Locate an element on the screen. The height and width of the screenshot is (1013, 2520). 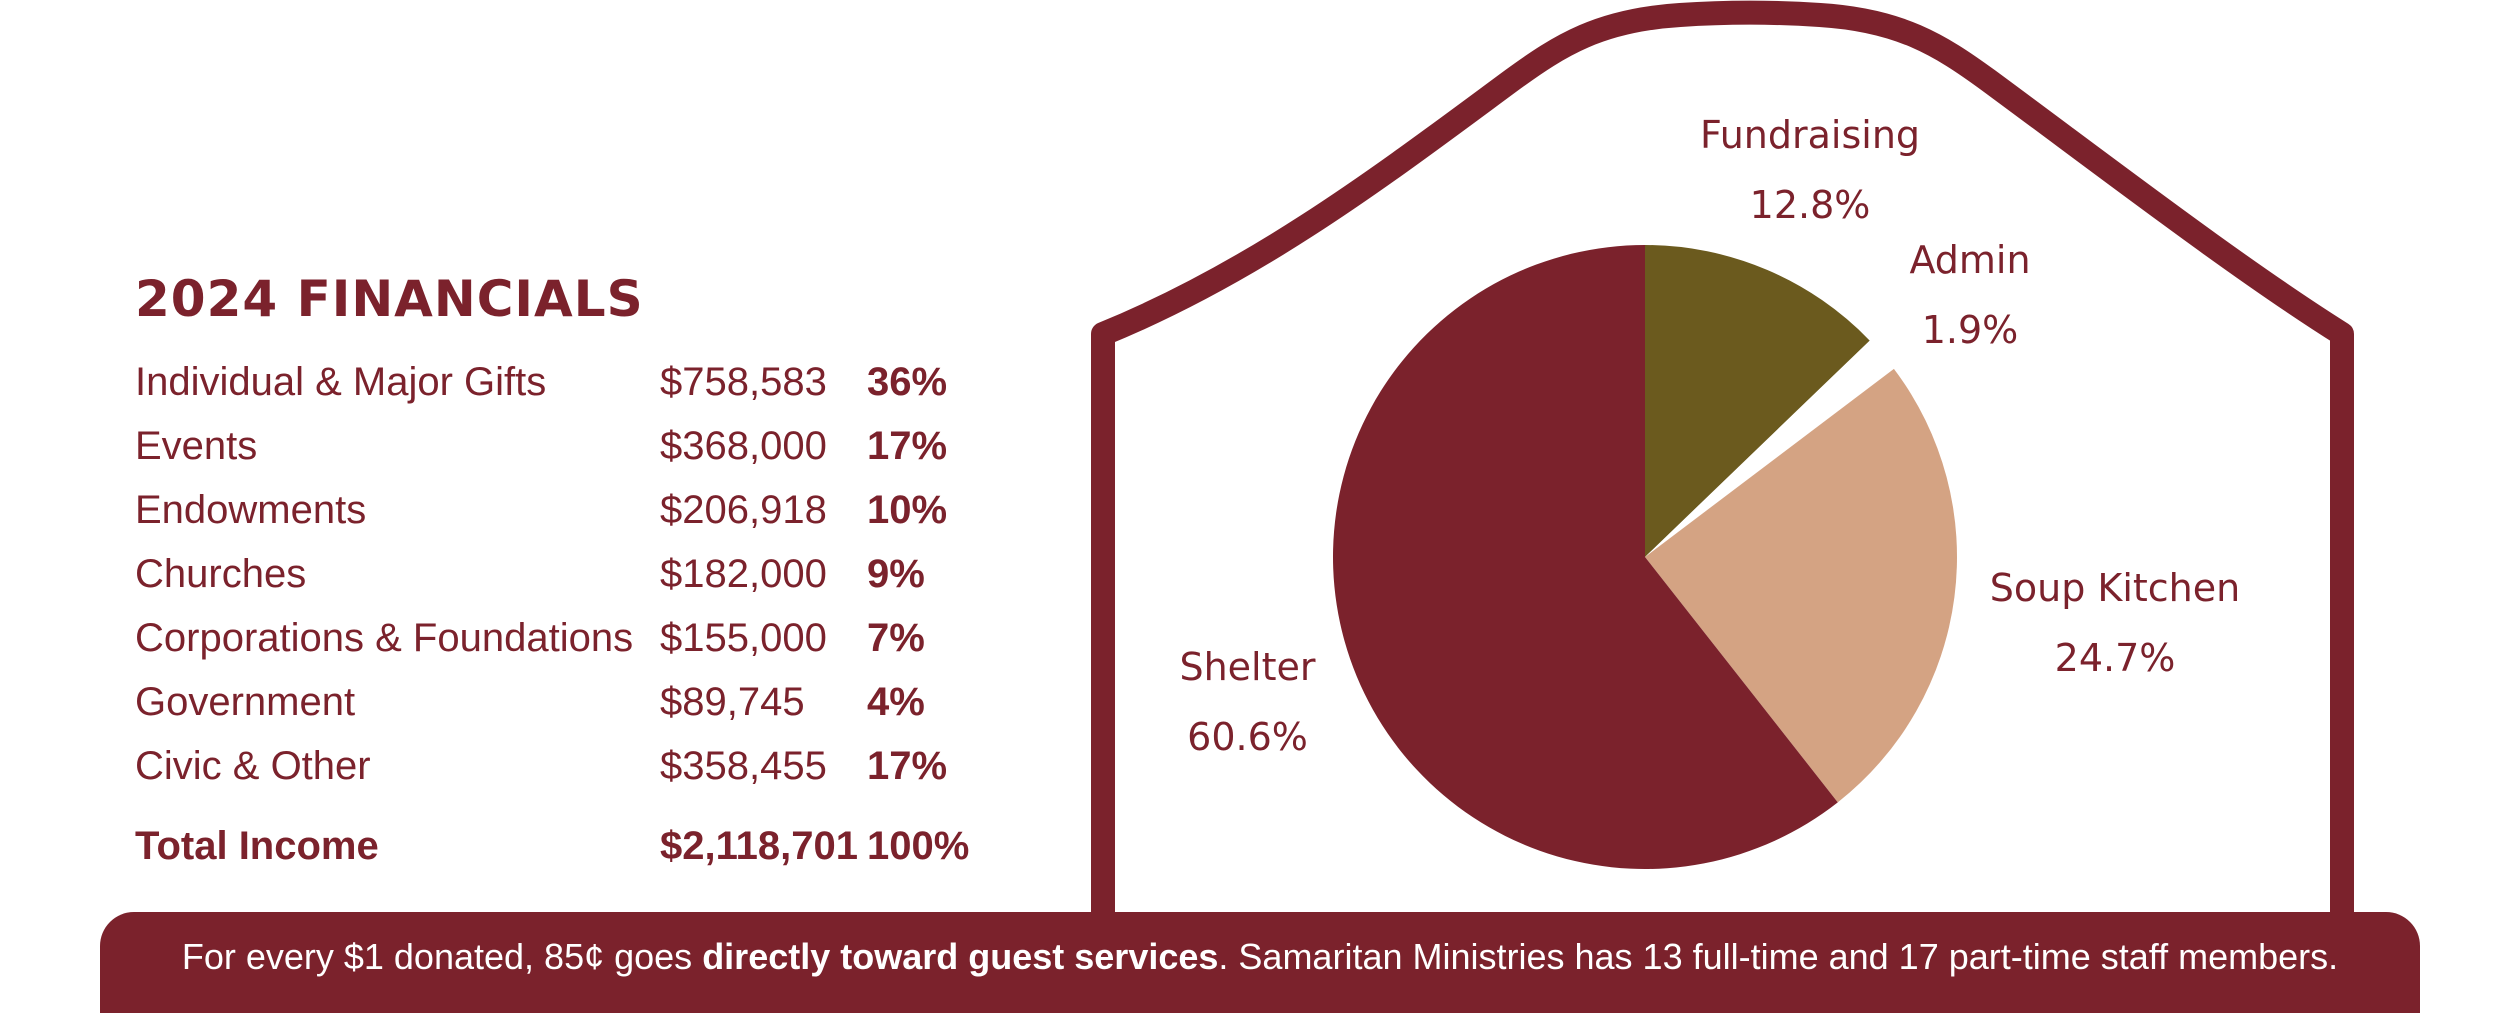
total-category: Total Income is located at coordinates (257, 846).